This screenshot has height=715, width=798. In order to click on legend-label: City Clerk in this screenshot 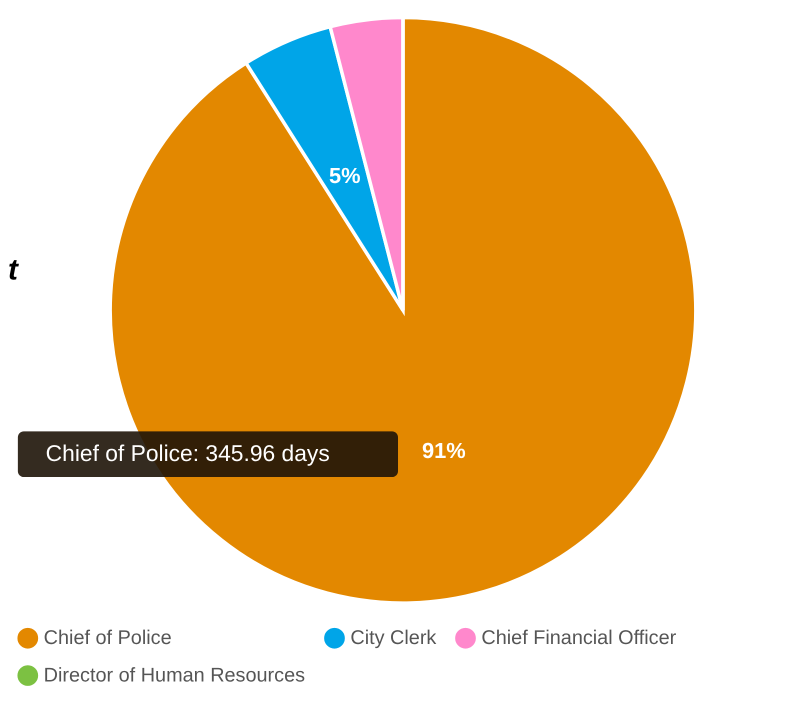, I will do `click(393, 638)`.